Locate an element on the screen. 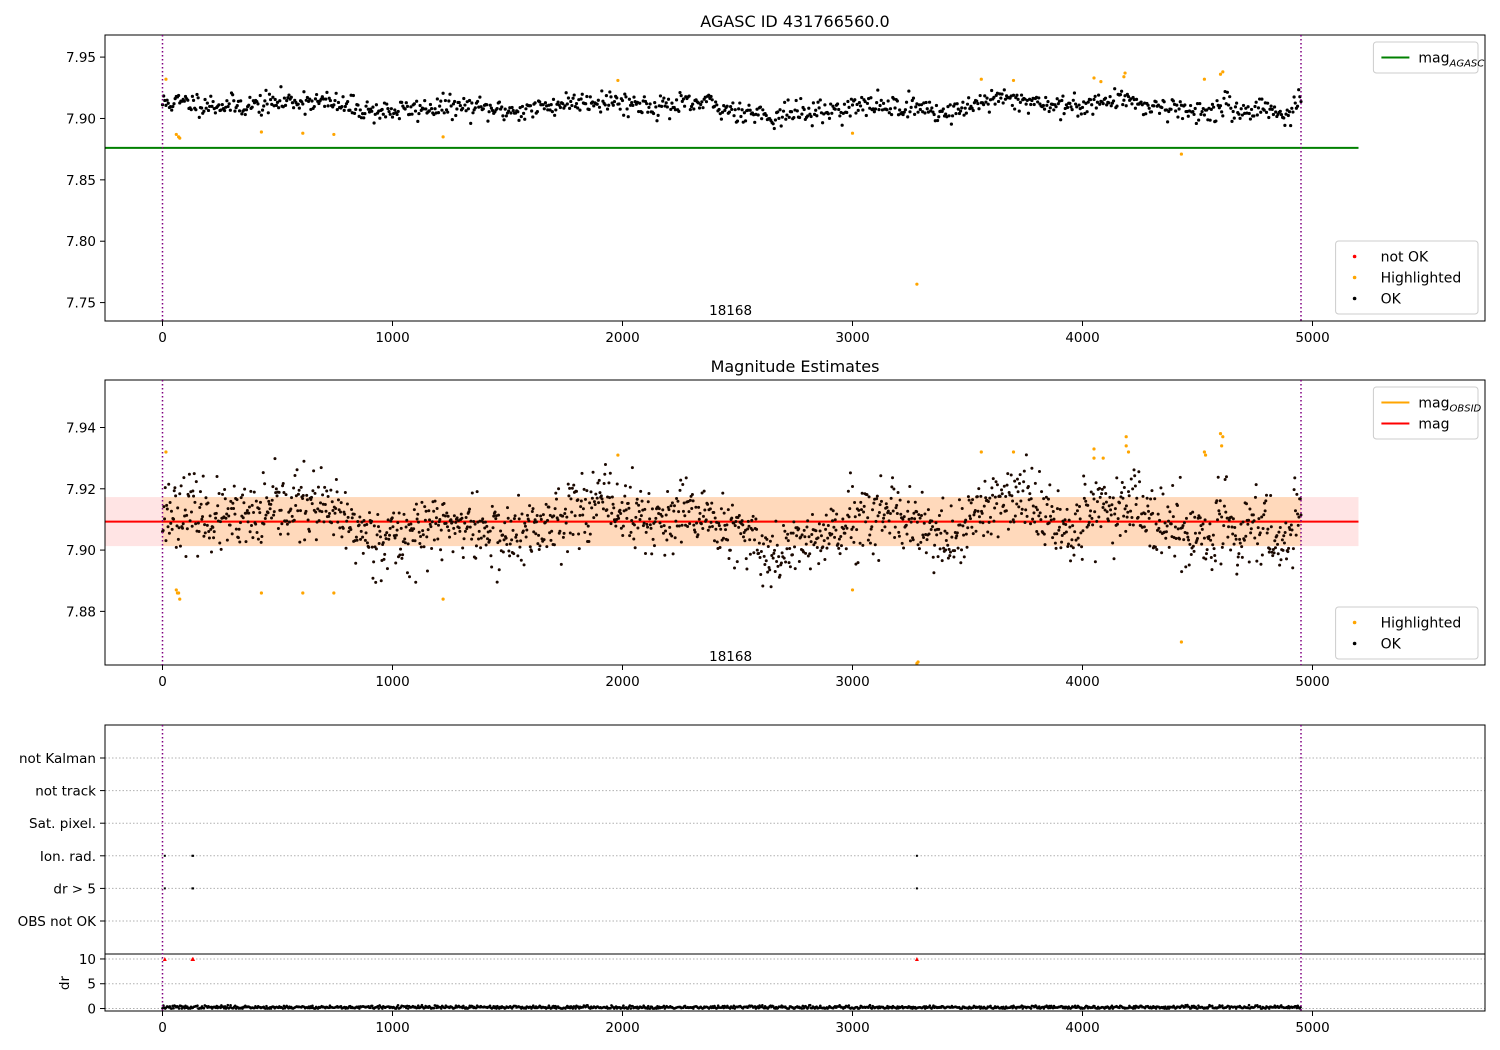 Image resolution: width=1500 pixels, height=1050 pixels. y-tick-label: 7.90 is located at coordinates (81, 551).